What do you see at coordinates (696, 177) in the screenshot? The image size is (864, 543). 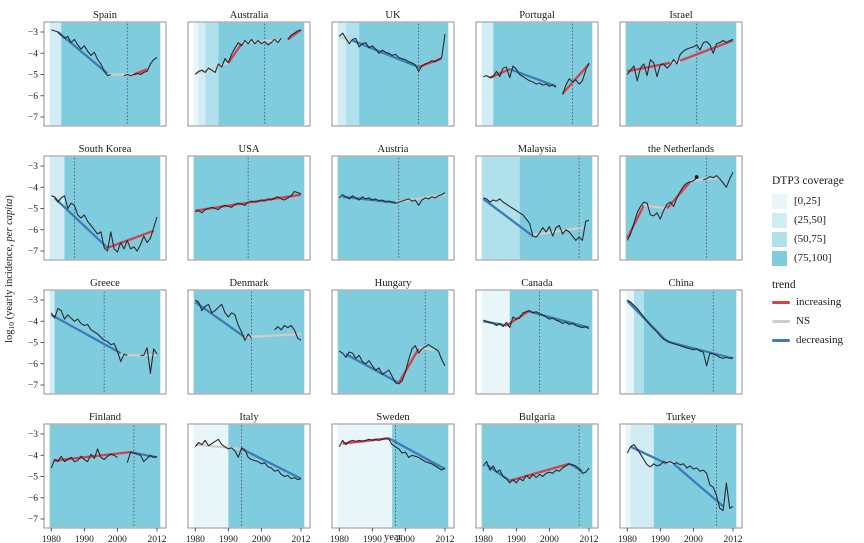 I see `data-dot` at bounding box center [696, 177].